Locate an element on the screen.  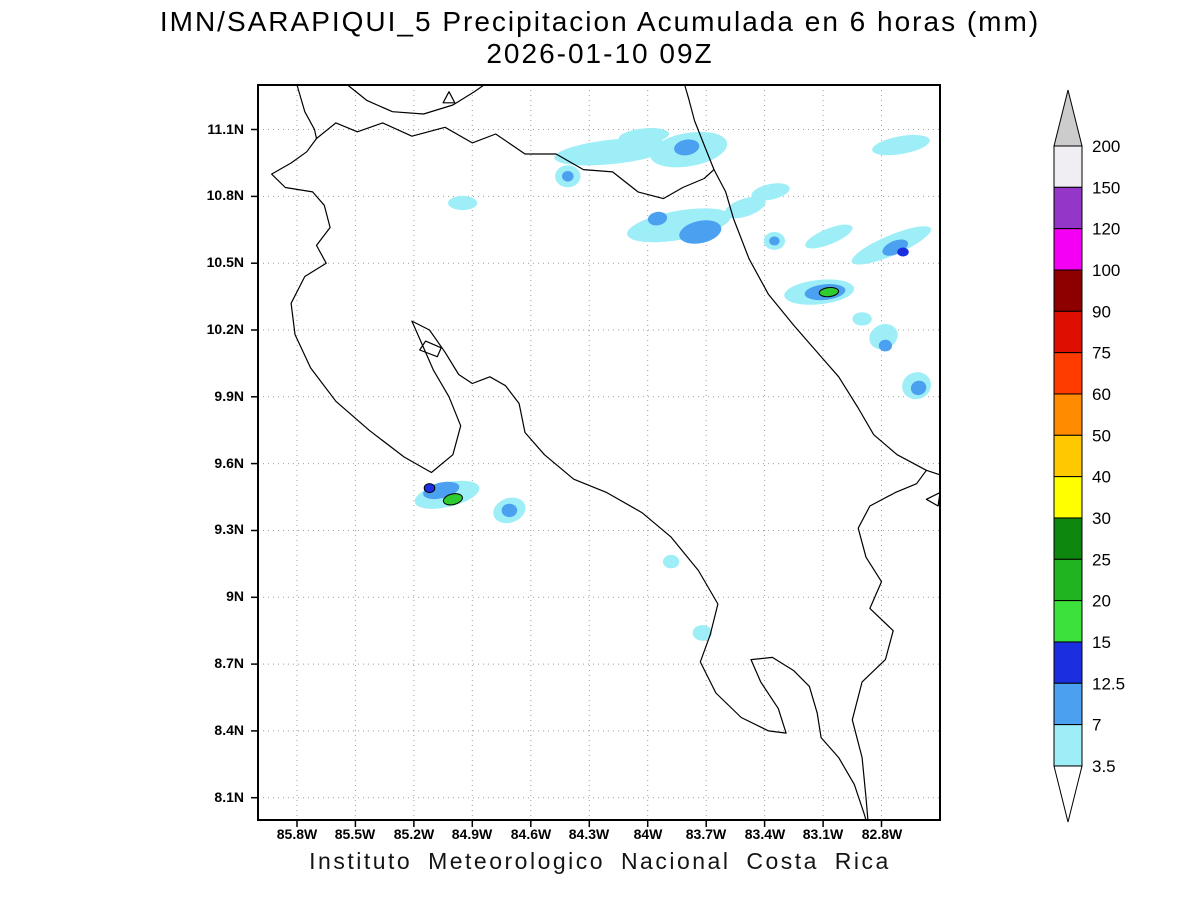
lon-tick-label: 85.2W is located at coordinates (414, 834).